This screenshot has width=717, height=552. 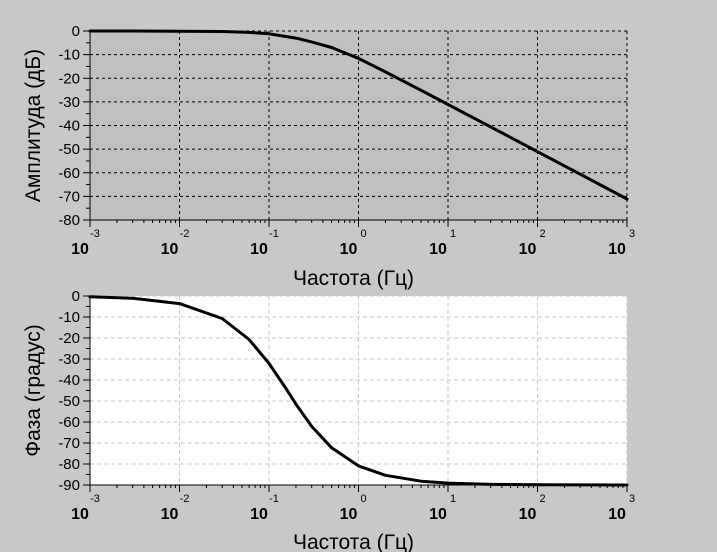 I want to click on magnitude-xtick-label-exponent: -3, so click(x=95, y=234).